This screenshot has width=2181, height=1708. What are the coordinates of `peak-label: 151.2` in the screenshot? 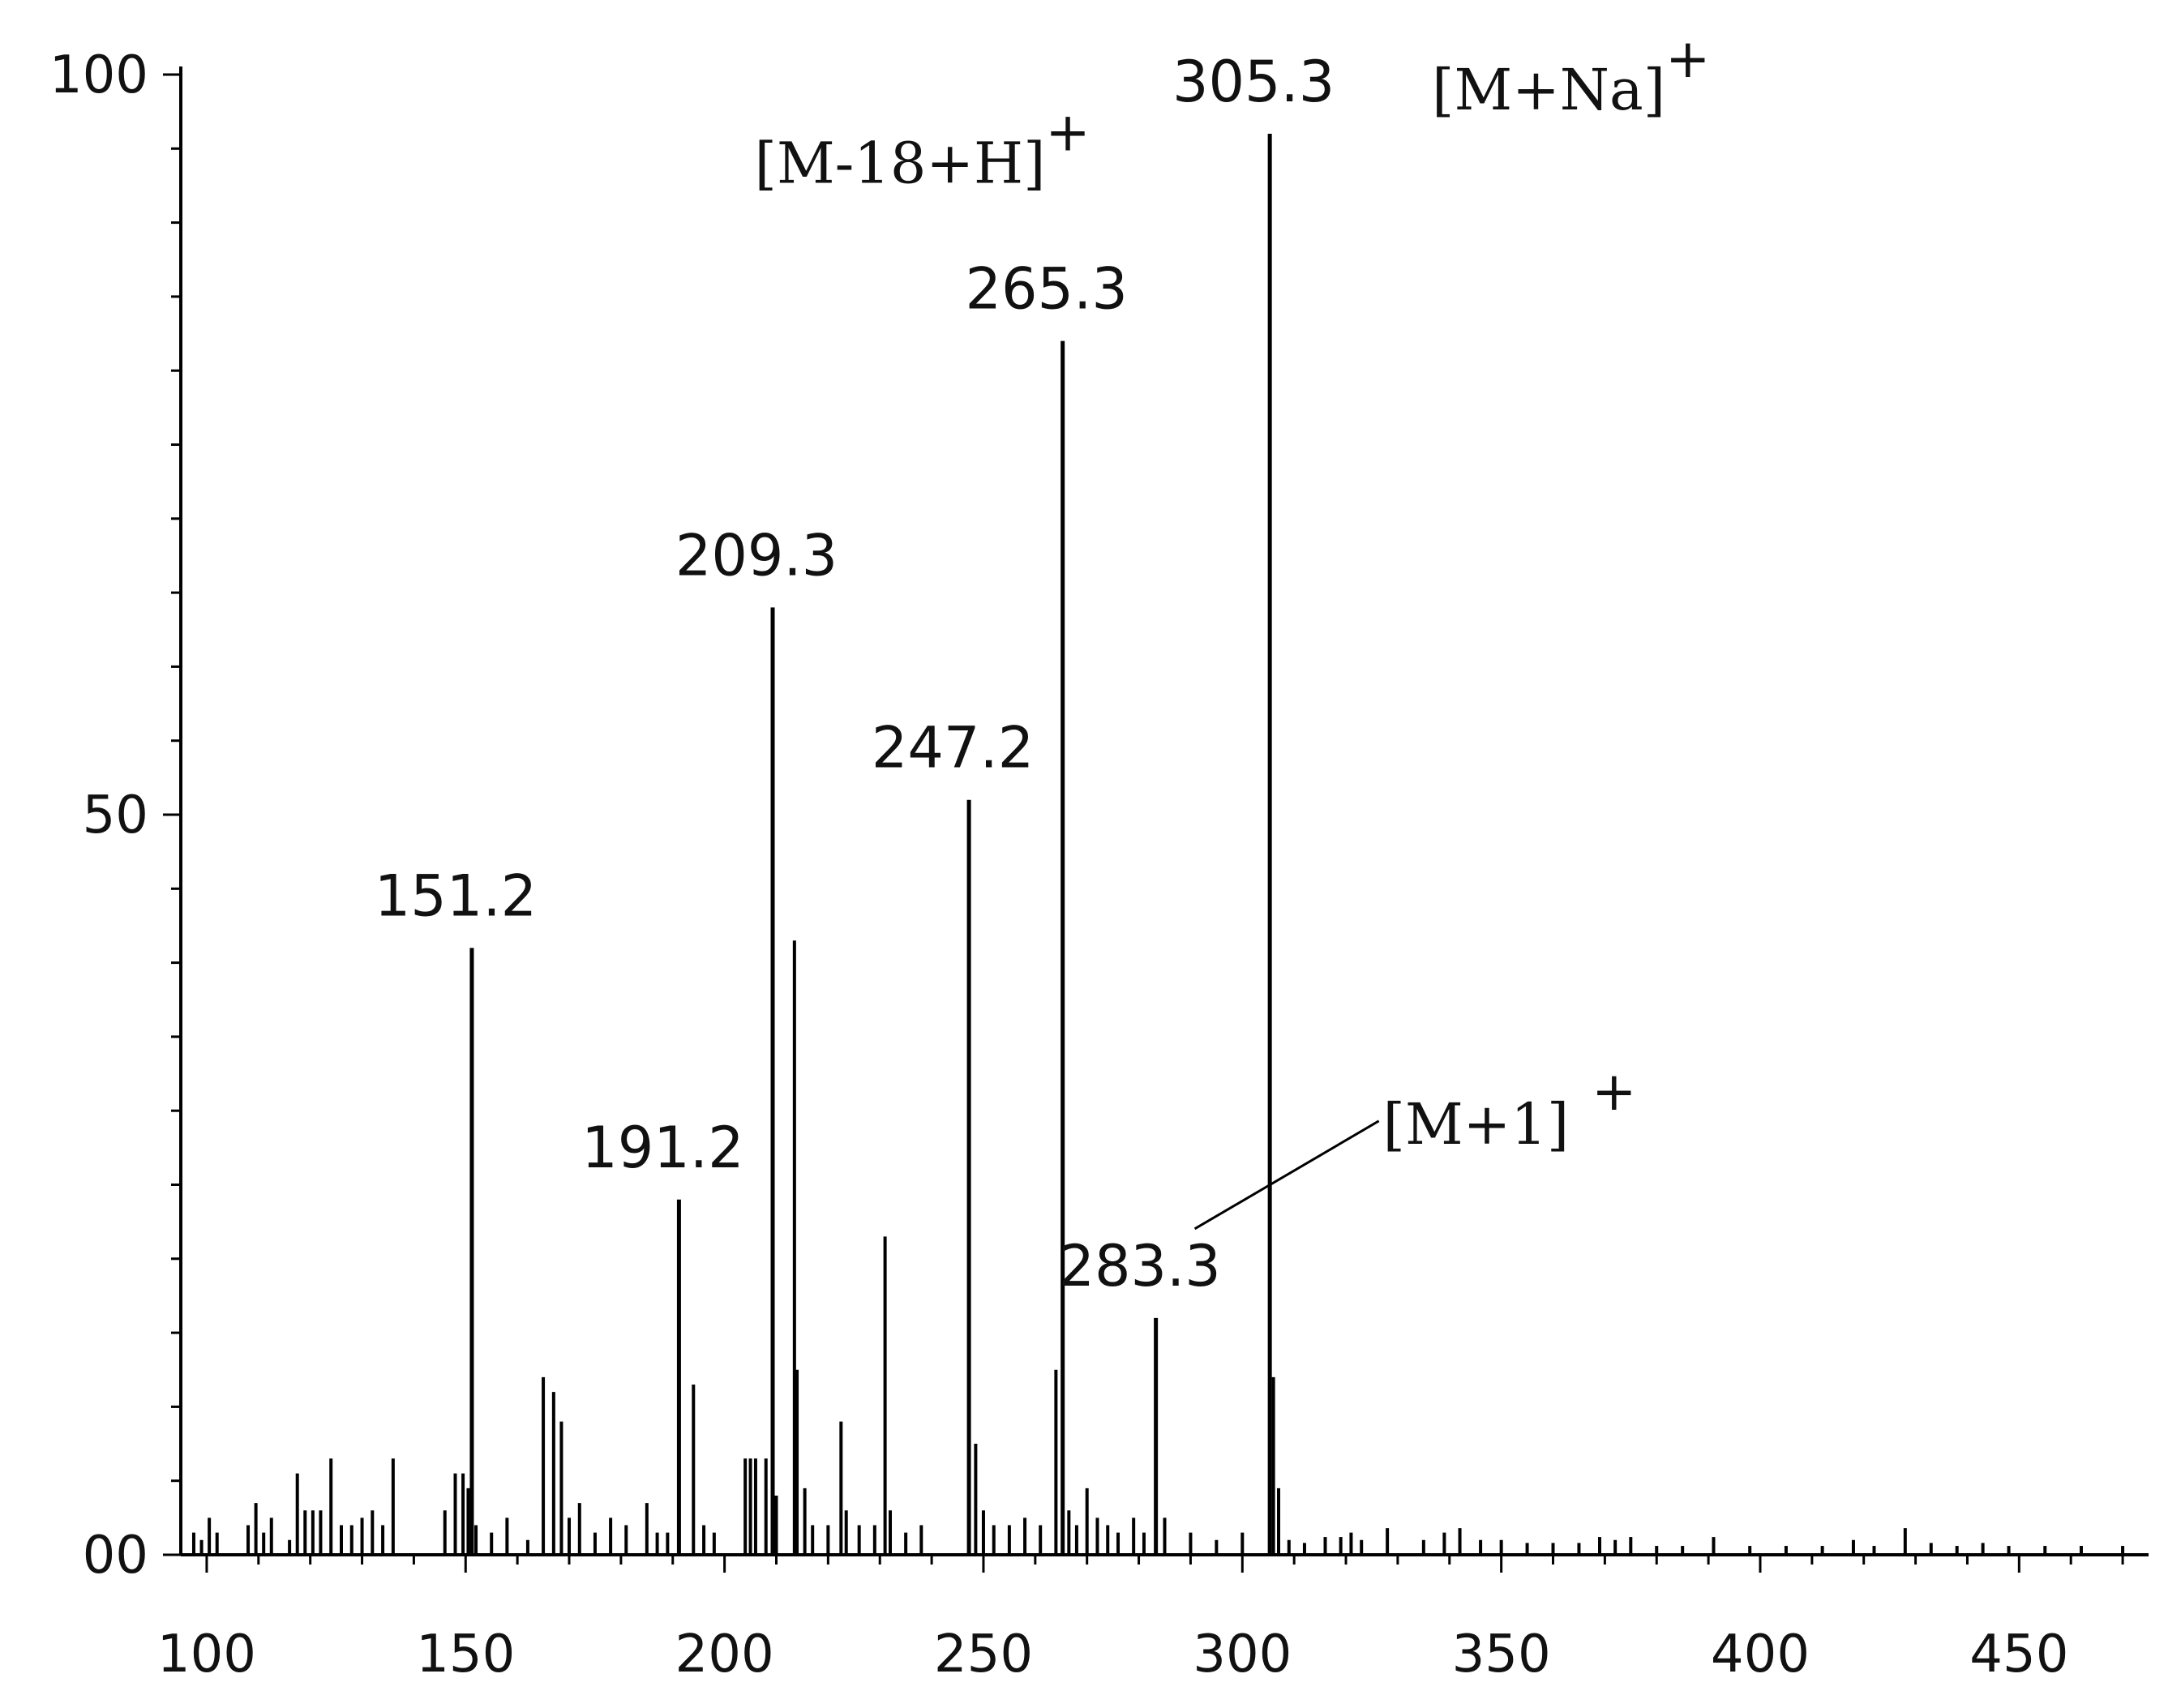 It's located at (456, 896).